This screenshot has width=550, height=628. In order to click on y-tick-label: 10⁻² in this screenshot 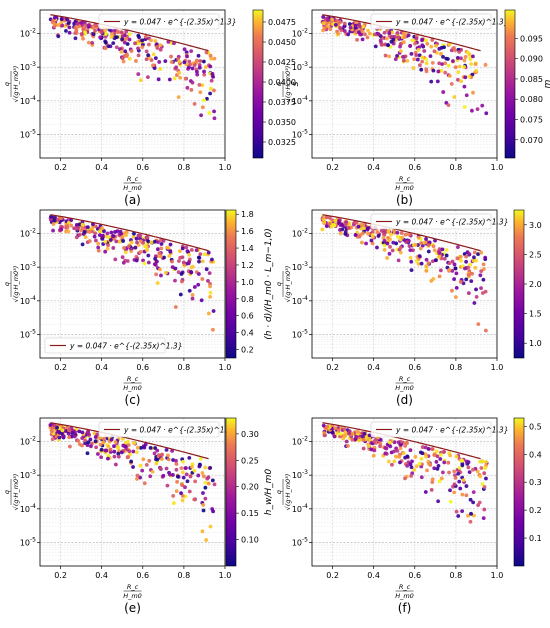, I will do `click(300, 441)`.